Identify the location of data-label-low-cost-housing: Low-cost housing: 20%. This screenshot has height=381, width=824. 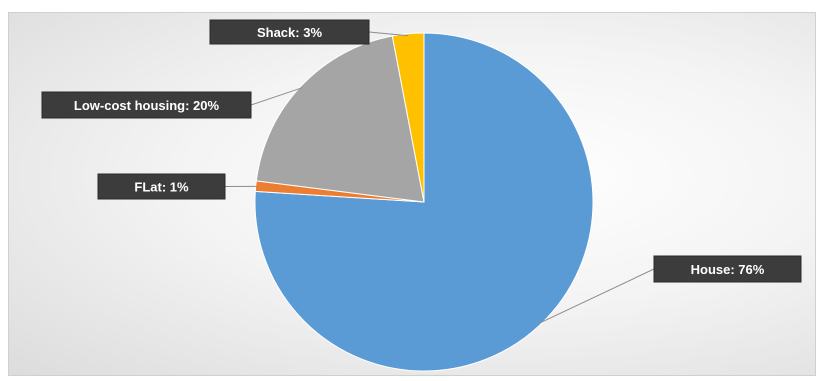
(146, 105).